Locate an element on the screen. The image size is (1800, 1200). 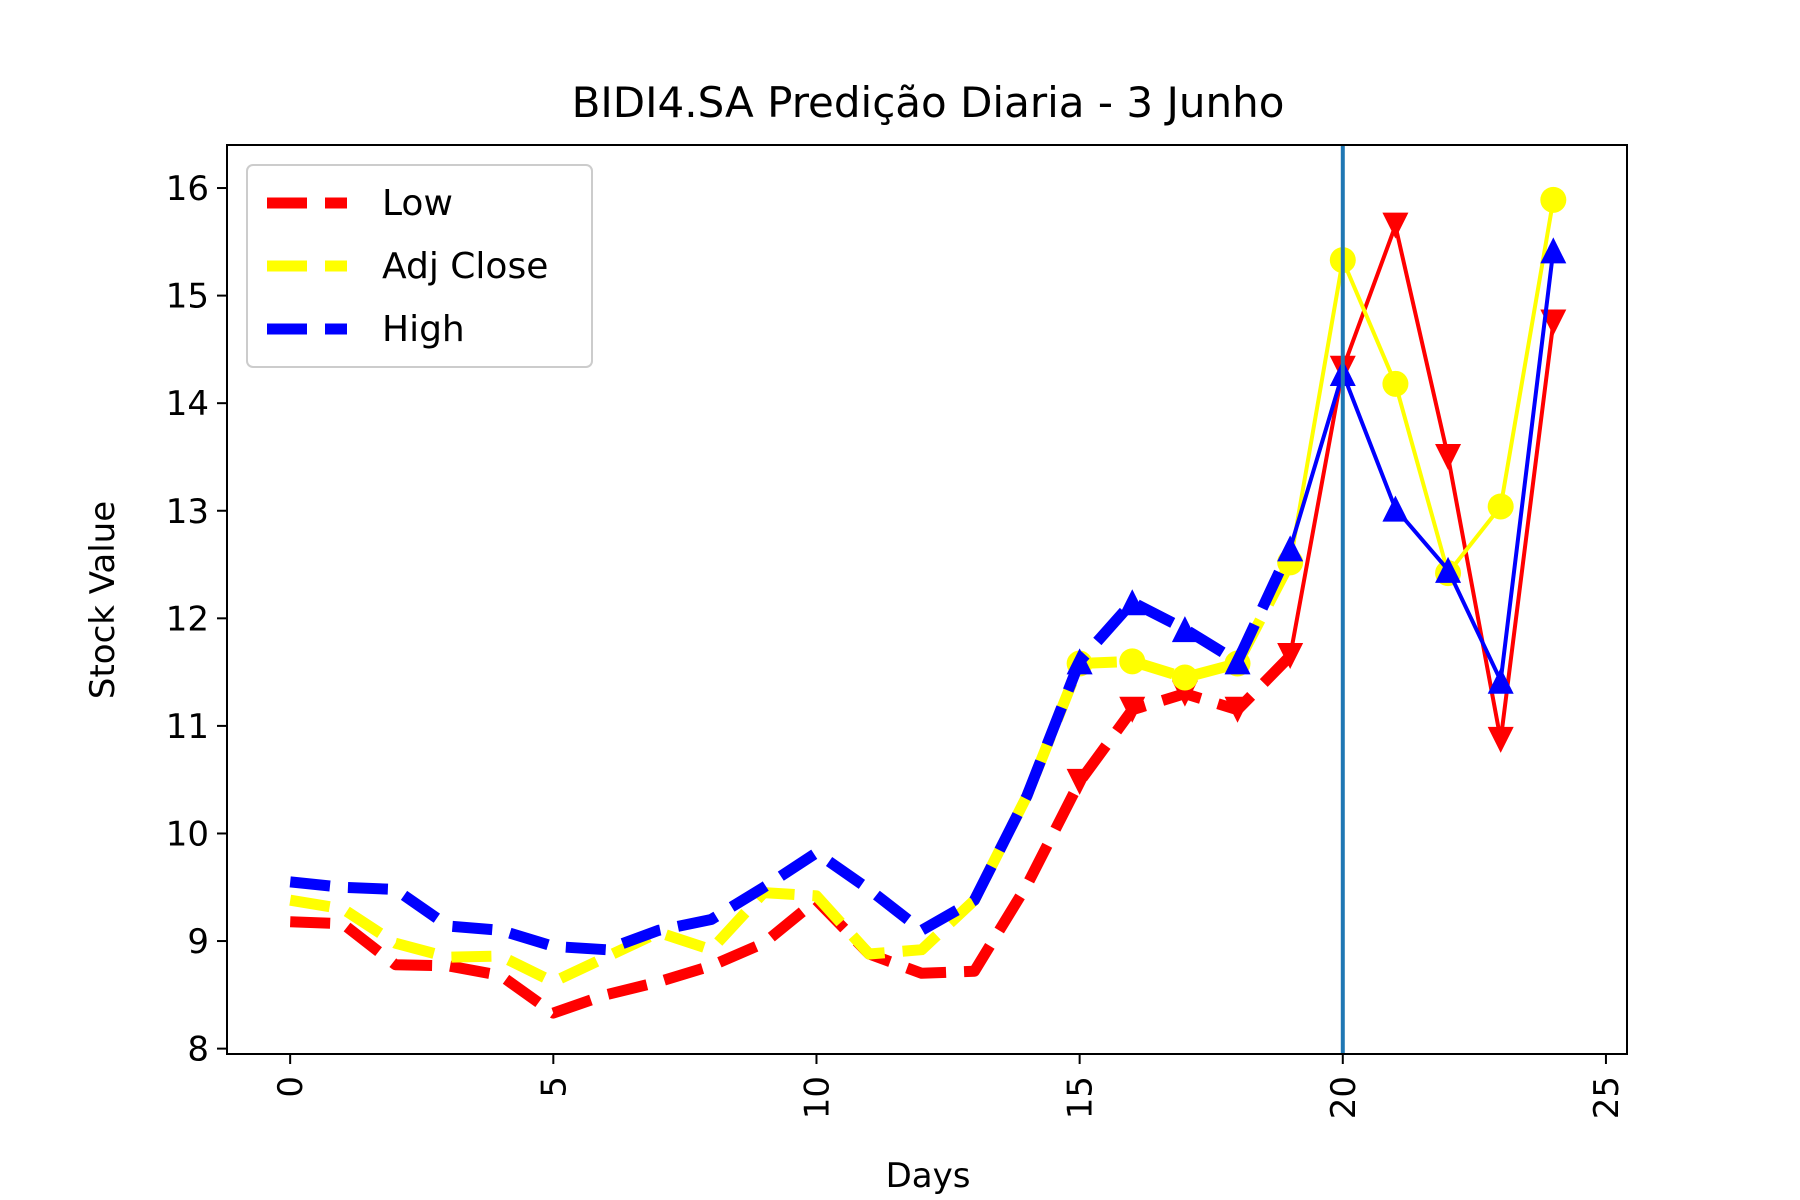
x-tick-label-2: 10 is located at coordinates (818, 1097).